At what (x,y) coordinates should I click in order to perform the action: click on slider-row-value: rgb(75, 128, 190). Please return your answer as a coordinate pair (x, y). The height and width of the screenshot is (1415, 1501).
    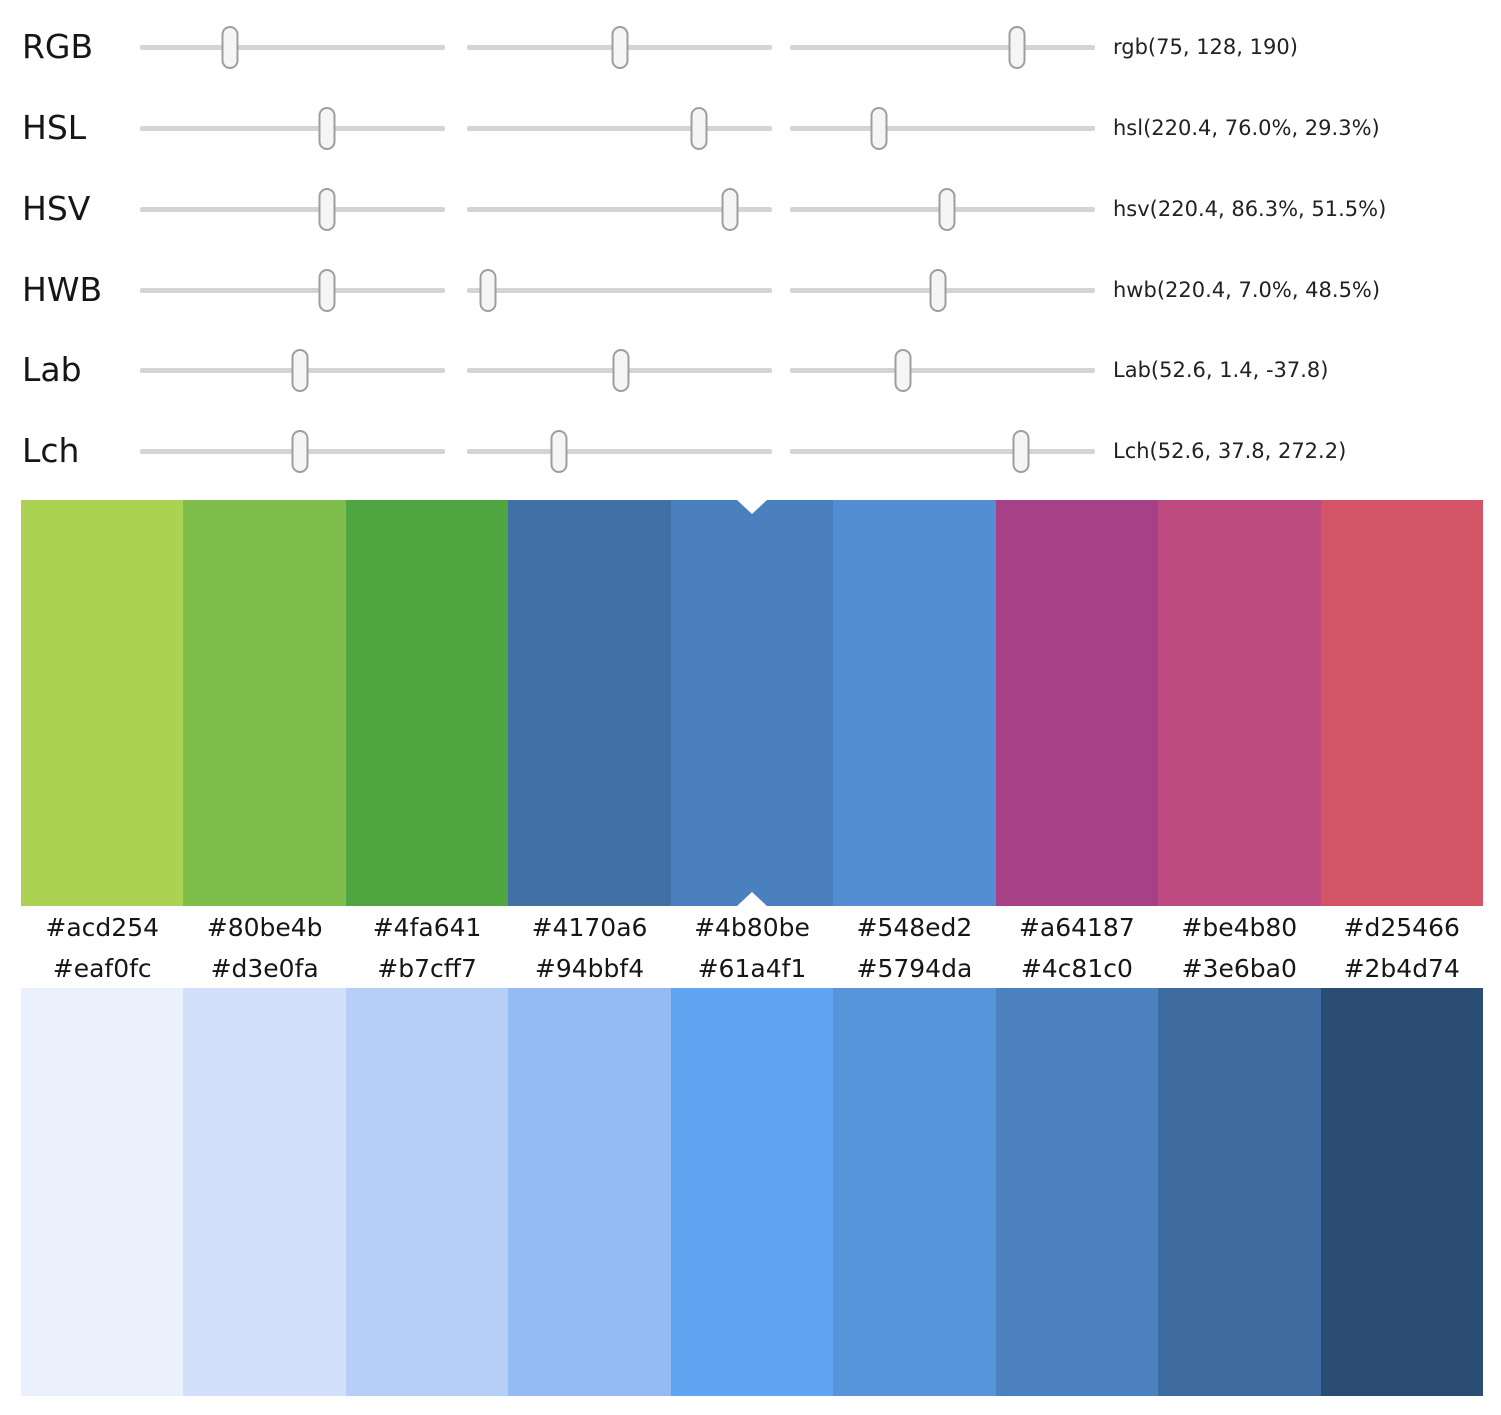
    Looking at the image, I should click on (1205, 47).